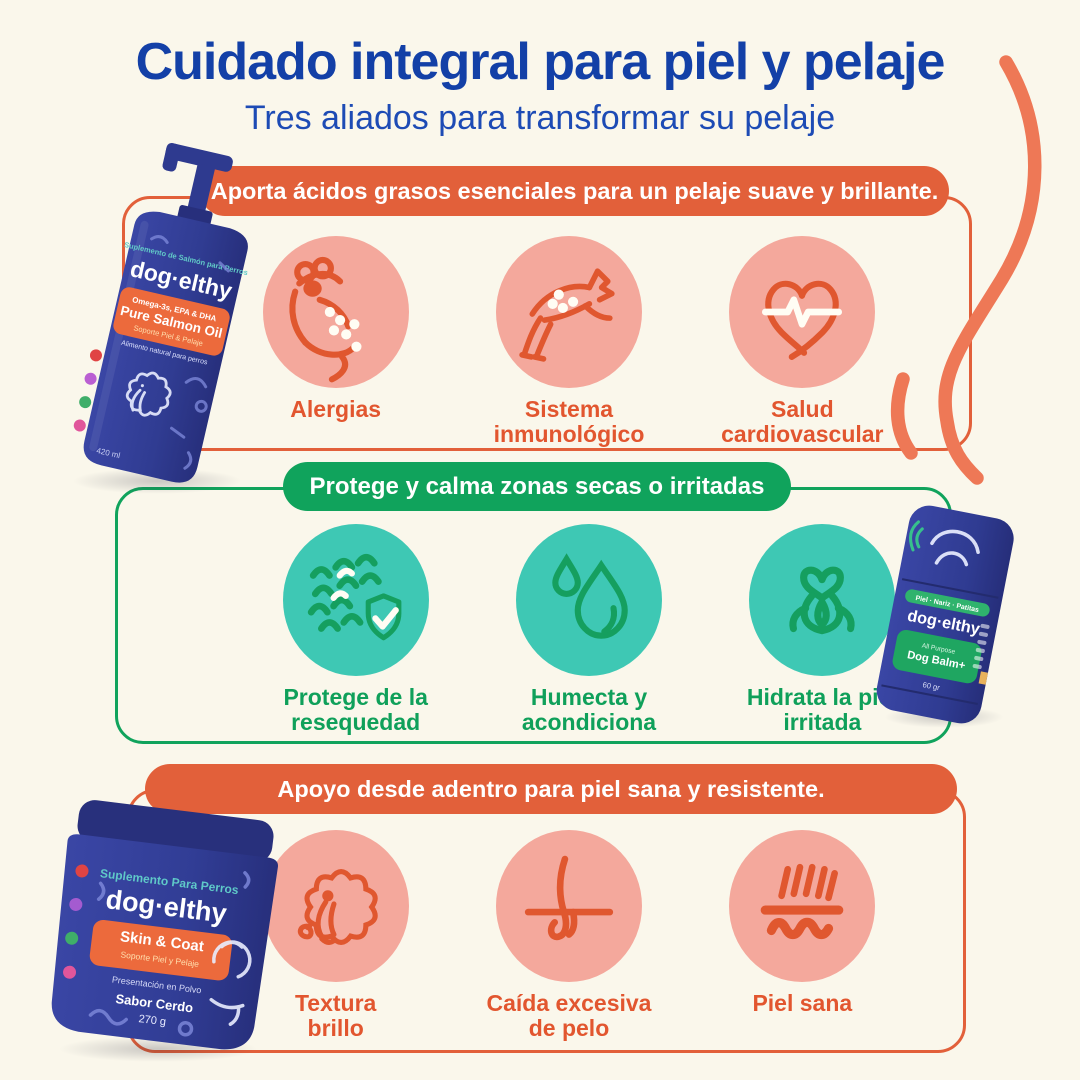  I want to click on benefit-label: Salud cardiovascular, so click(802, 422).